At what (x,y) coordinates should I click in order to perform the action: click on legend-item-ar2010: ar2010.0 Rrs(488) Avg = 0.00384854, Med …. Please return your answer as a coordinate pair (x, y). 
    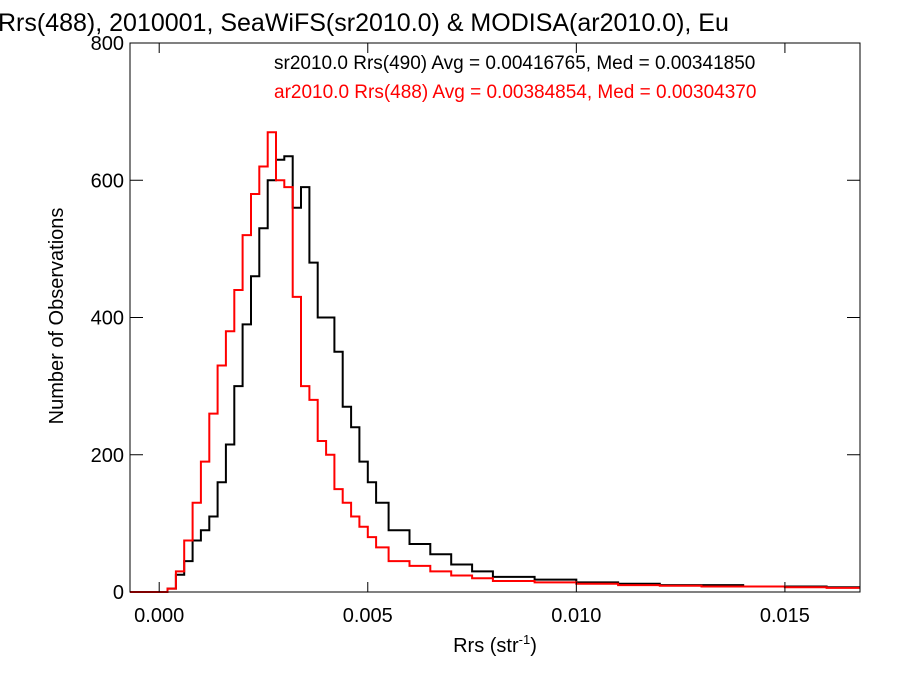
    Looking at the image, I should click on (515, 92).